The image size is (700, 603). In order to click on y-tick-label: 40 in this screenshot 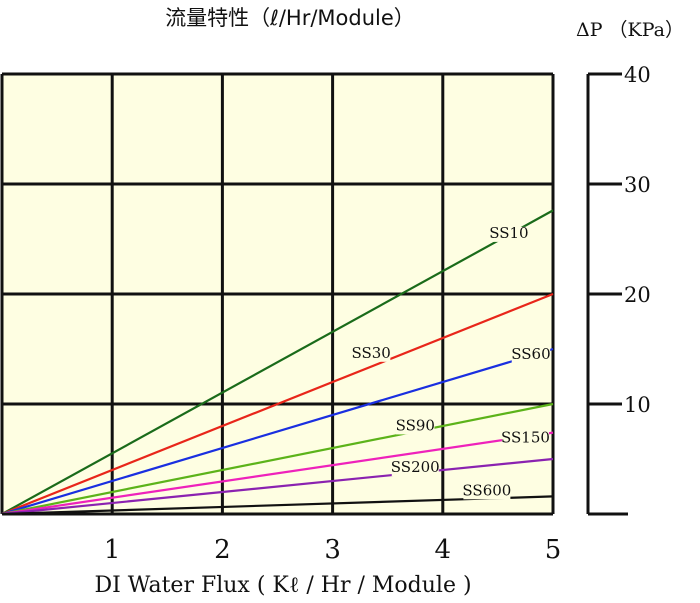, I will do `click(637, 75)`.